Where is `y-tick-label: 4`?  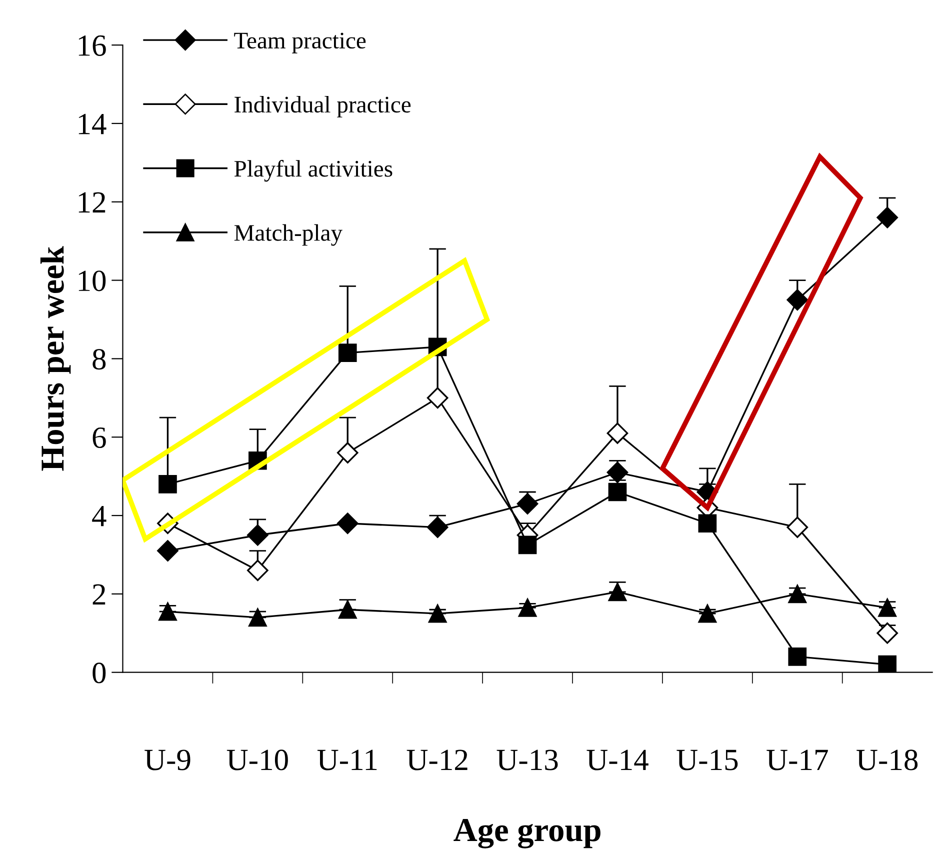 y-tick-label: 4 is located at coordinates (99, 516).